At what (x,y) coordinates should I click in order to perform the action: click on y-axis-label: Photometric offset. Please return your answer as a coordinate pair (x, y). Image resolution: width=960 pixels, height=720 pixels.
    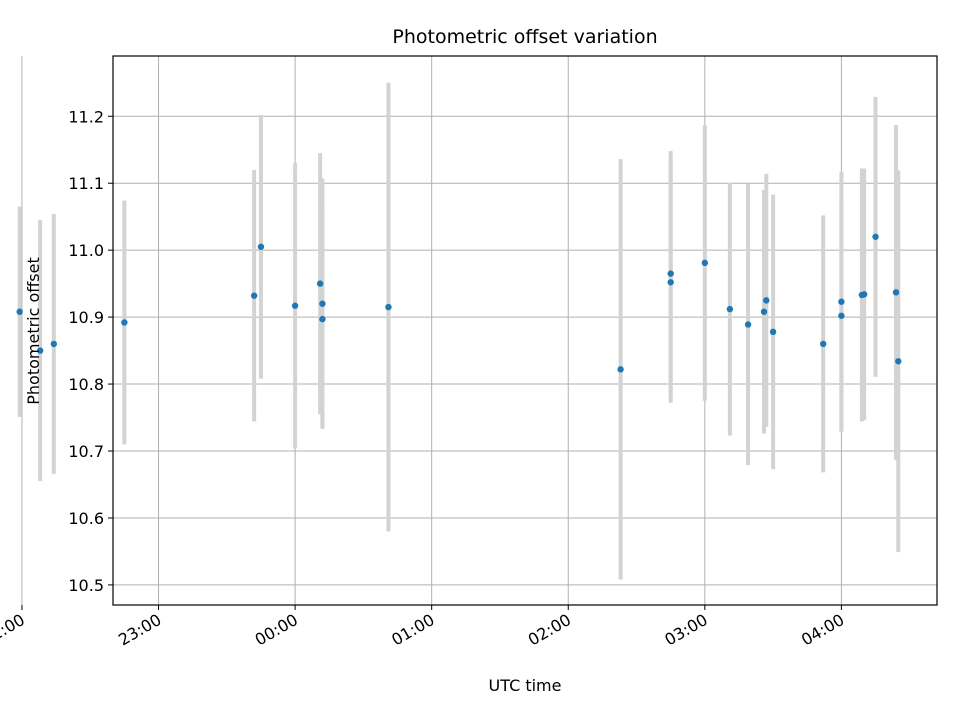
    Looking at the image, I should click on (33, 331).